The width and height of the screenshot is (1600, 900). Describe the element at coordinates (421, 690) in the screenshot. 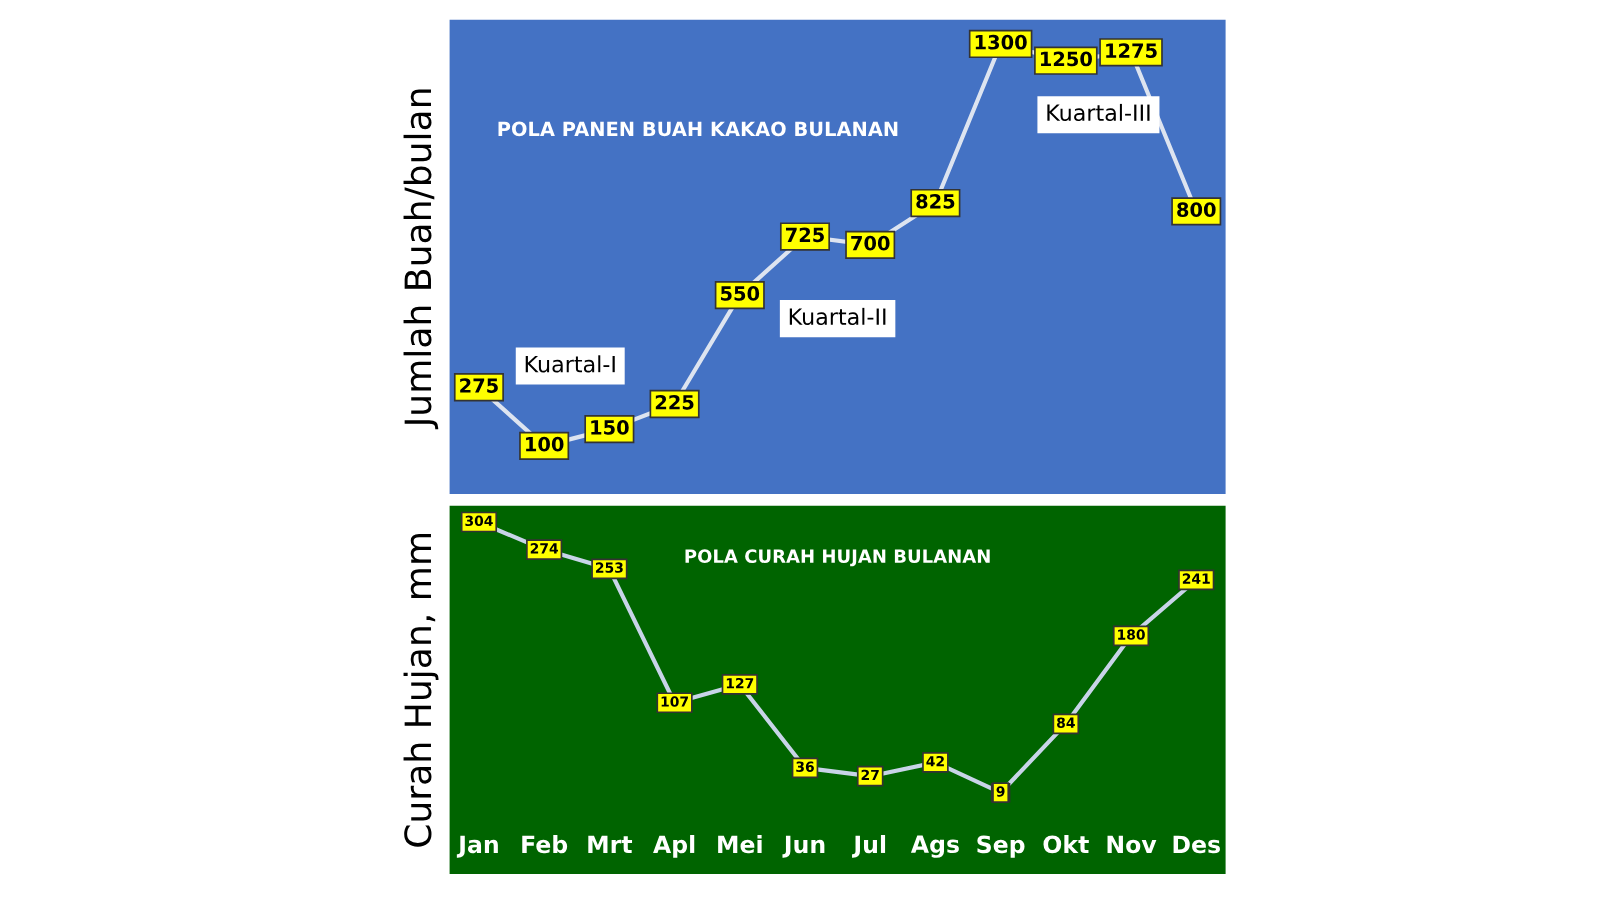

I see `y-axis-title: Curah Hujan, mm` at that location.